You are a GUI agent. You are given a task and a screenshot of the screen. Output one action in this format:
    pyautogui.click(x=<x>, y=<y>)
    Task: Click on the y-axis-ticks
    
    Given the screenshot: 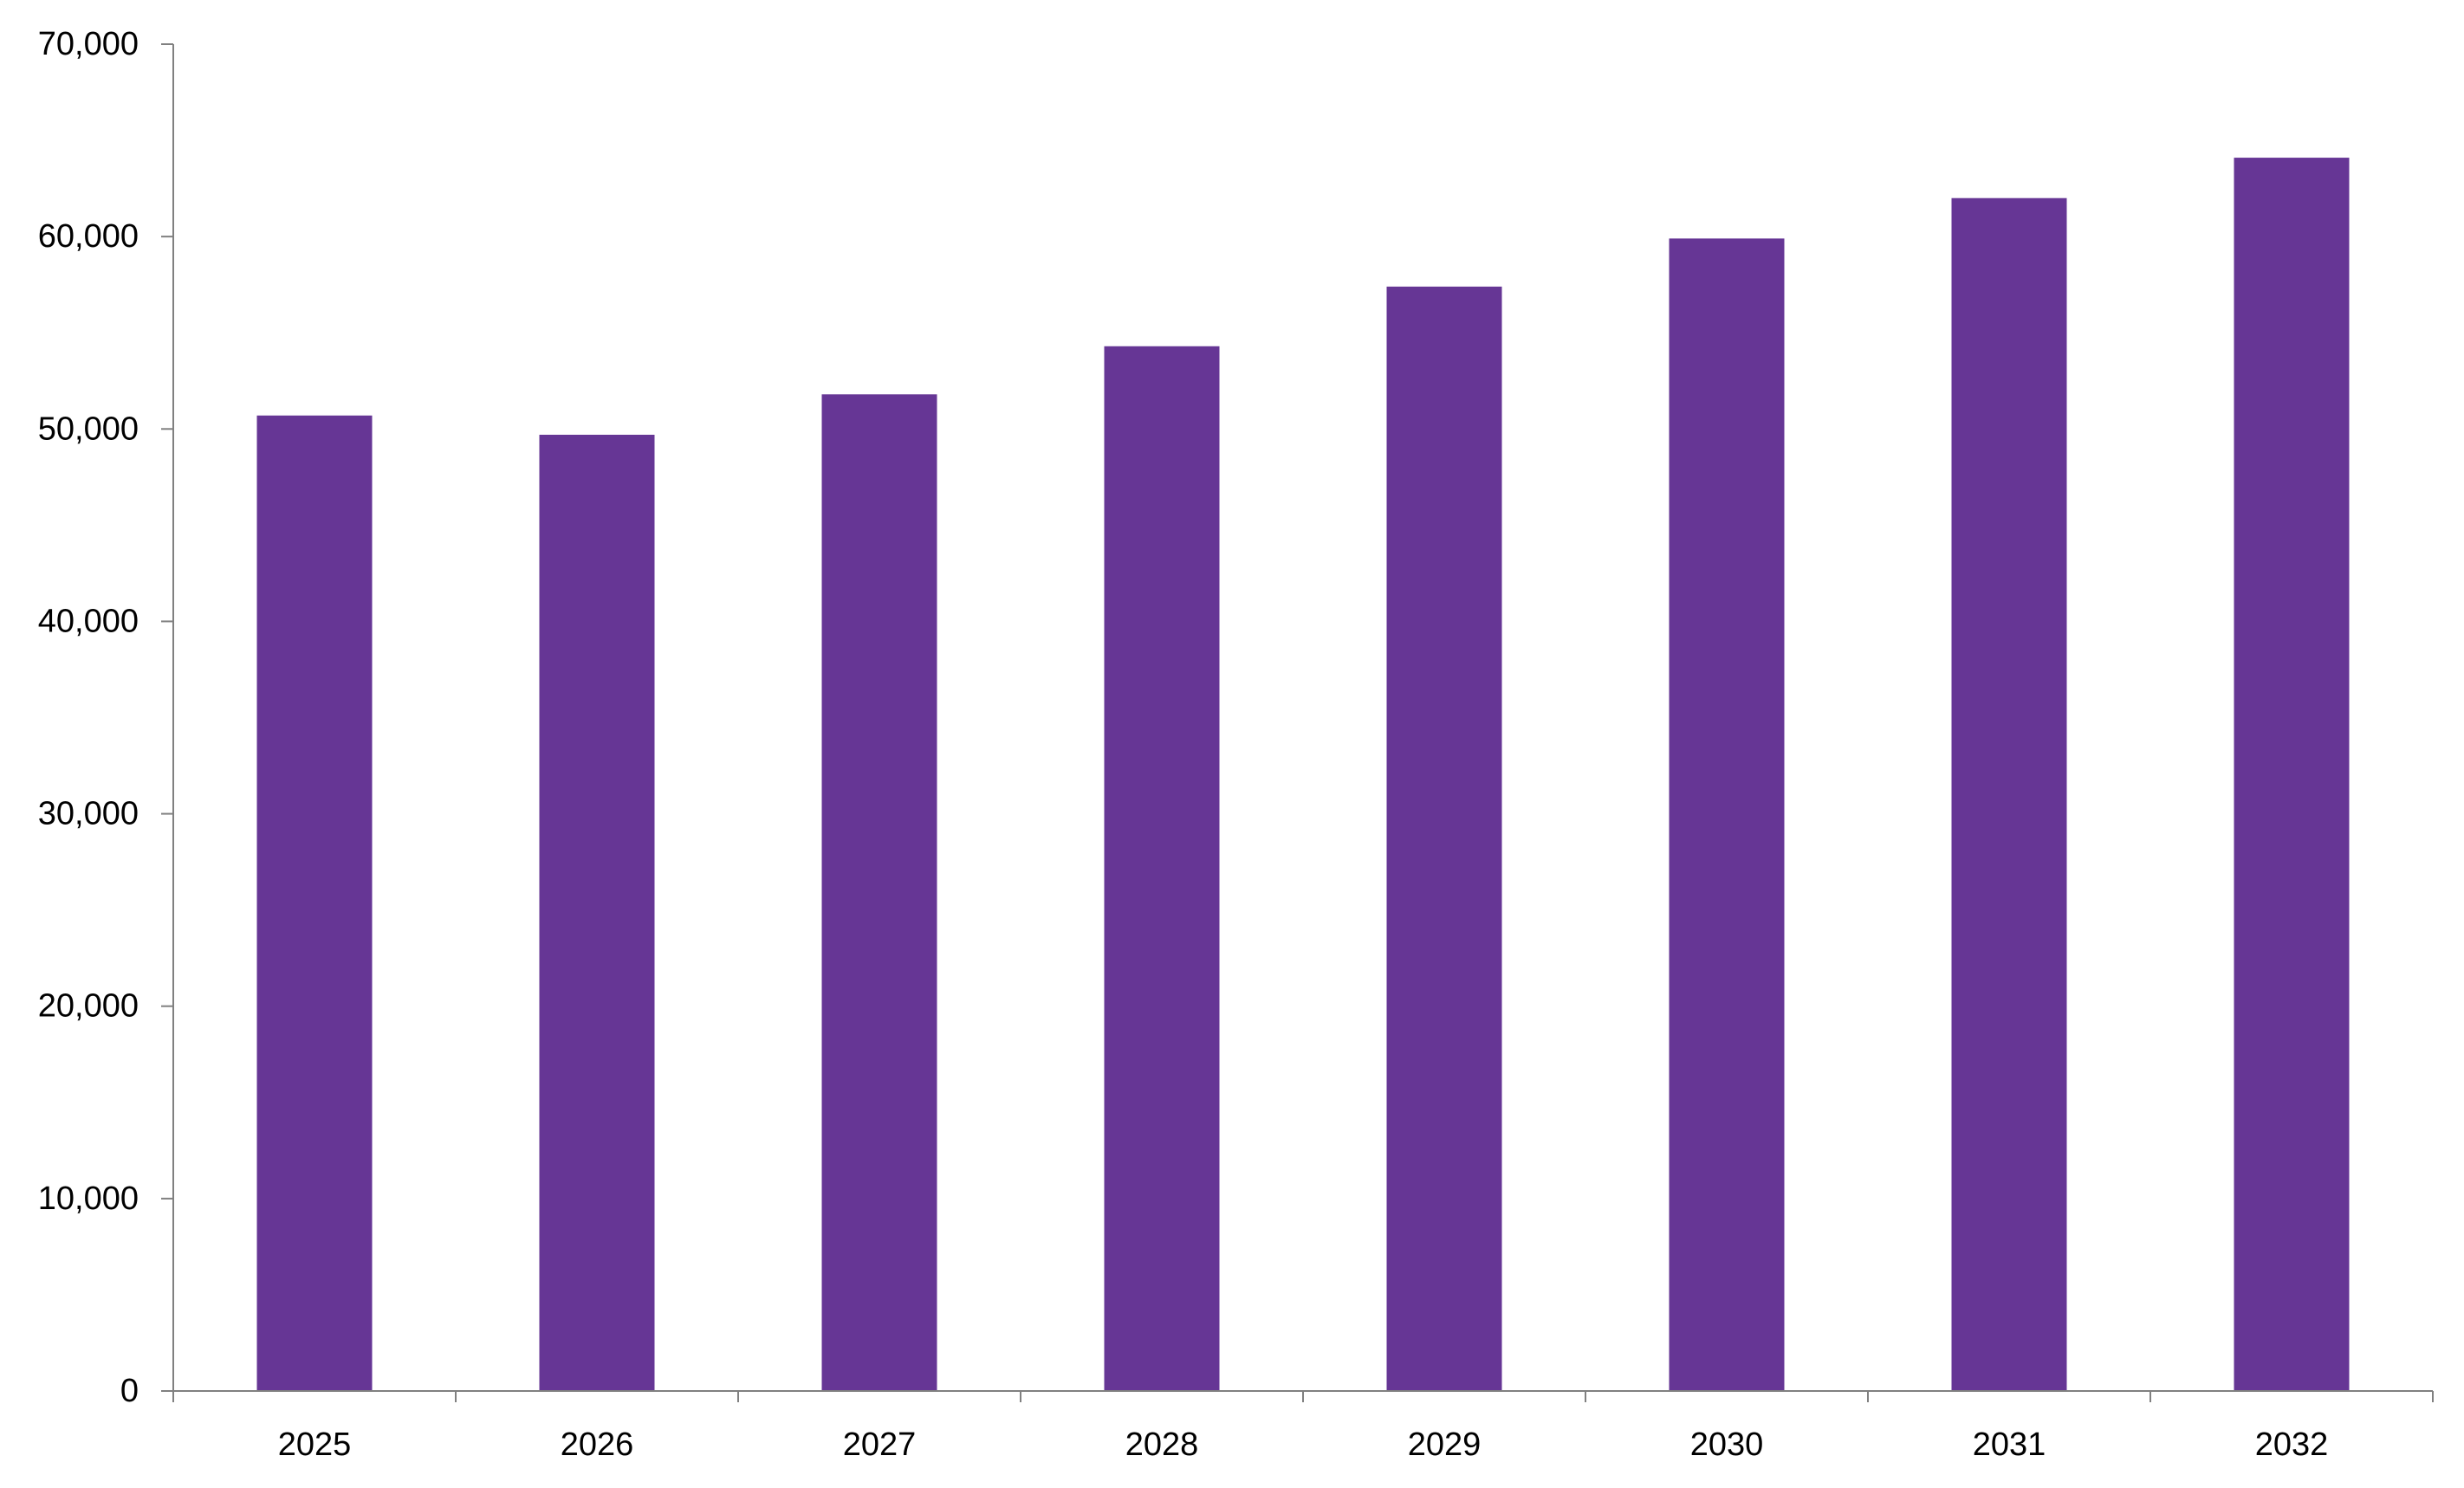 What is the action you would take?
    pyautogui.click(x=167, y=717)
    